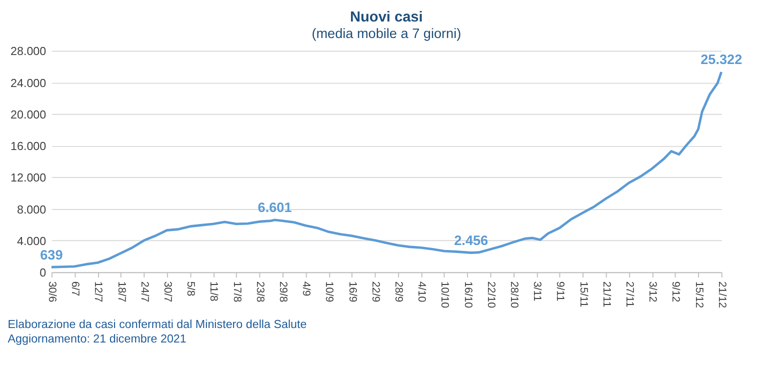 The image size is (767, 374). I want to click on x-tick-label: 28/10, so click(514, 294).